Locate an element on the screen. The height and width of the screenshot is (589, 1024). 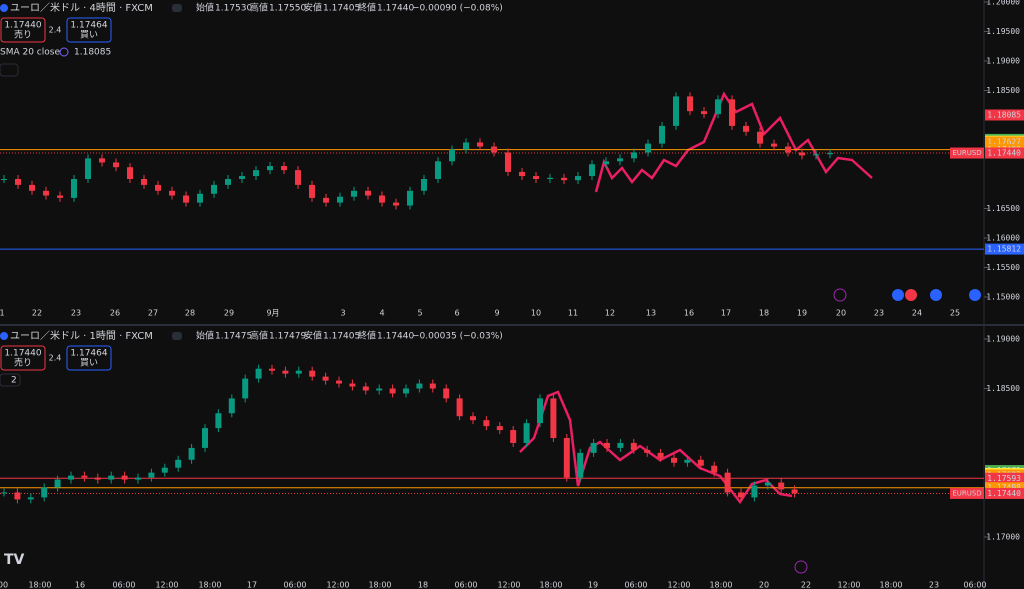
buy-label: 買い is located at coordinates (89, 35).